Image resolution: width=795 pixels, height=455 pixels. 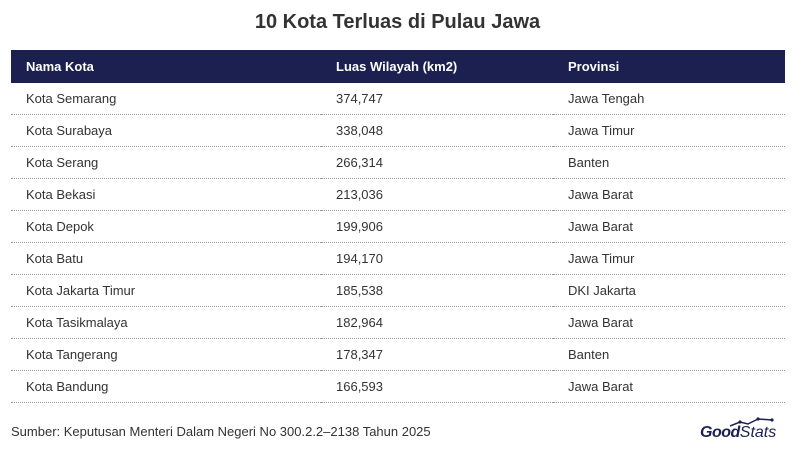 I want to click on cell-area: 194,170, so click(x=437, y=258).